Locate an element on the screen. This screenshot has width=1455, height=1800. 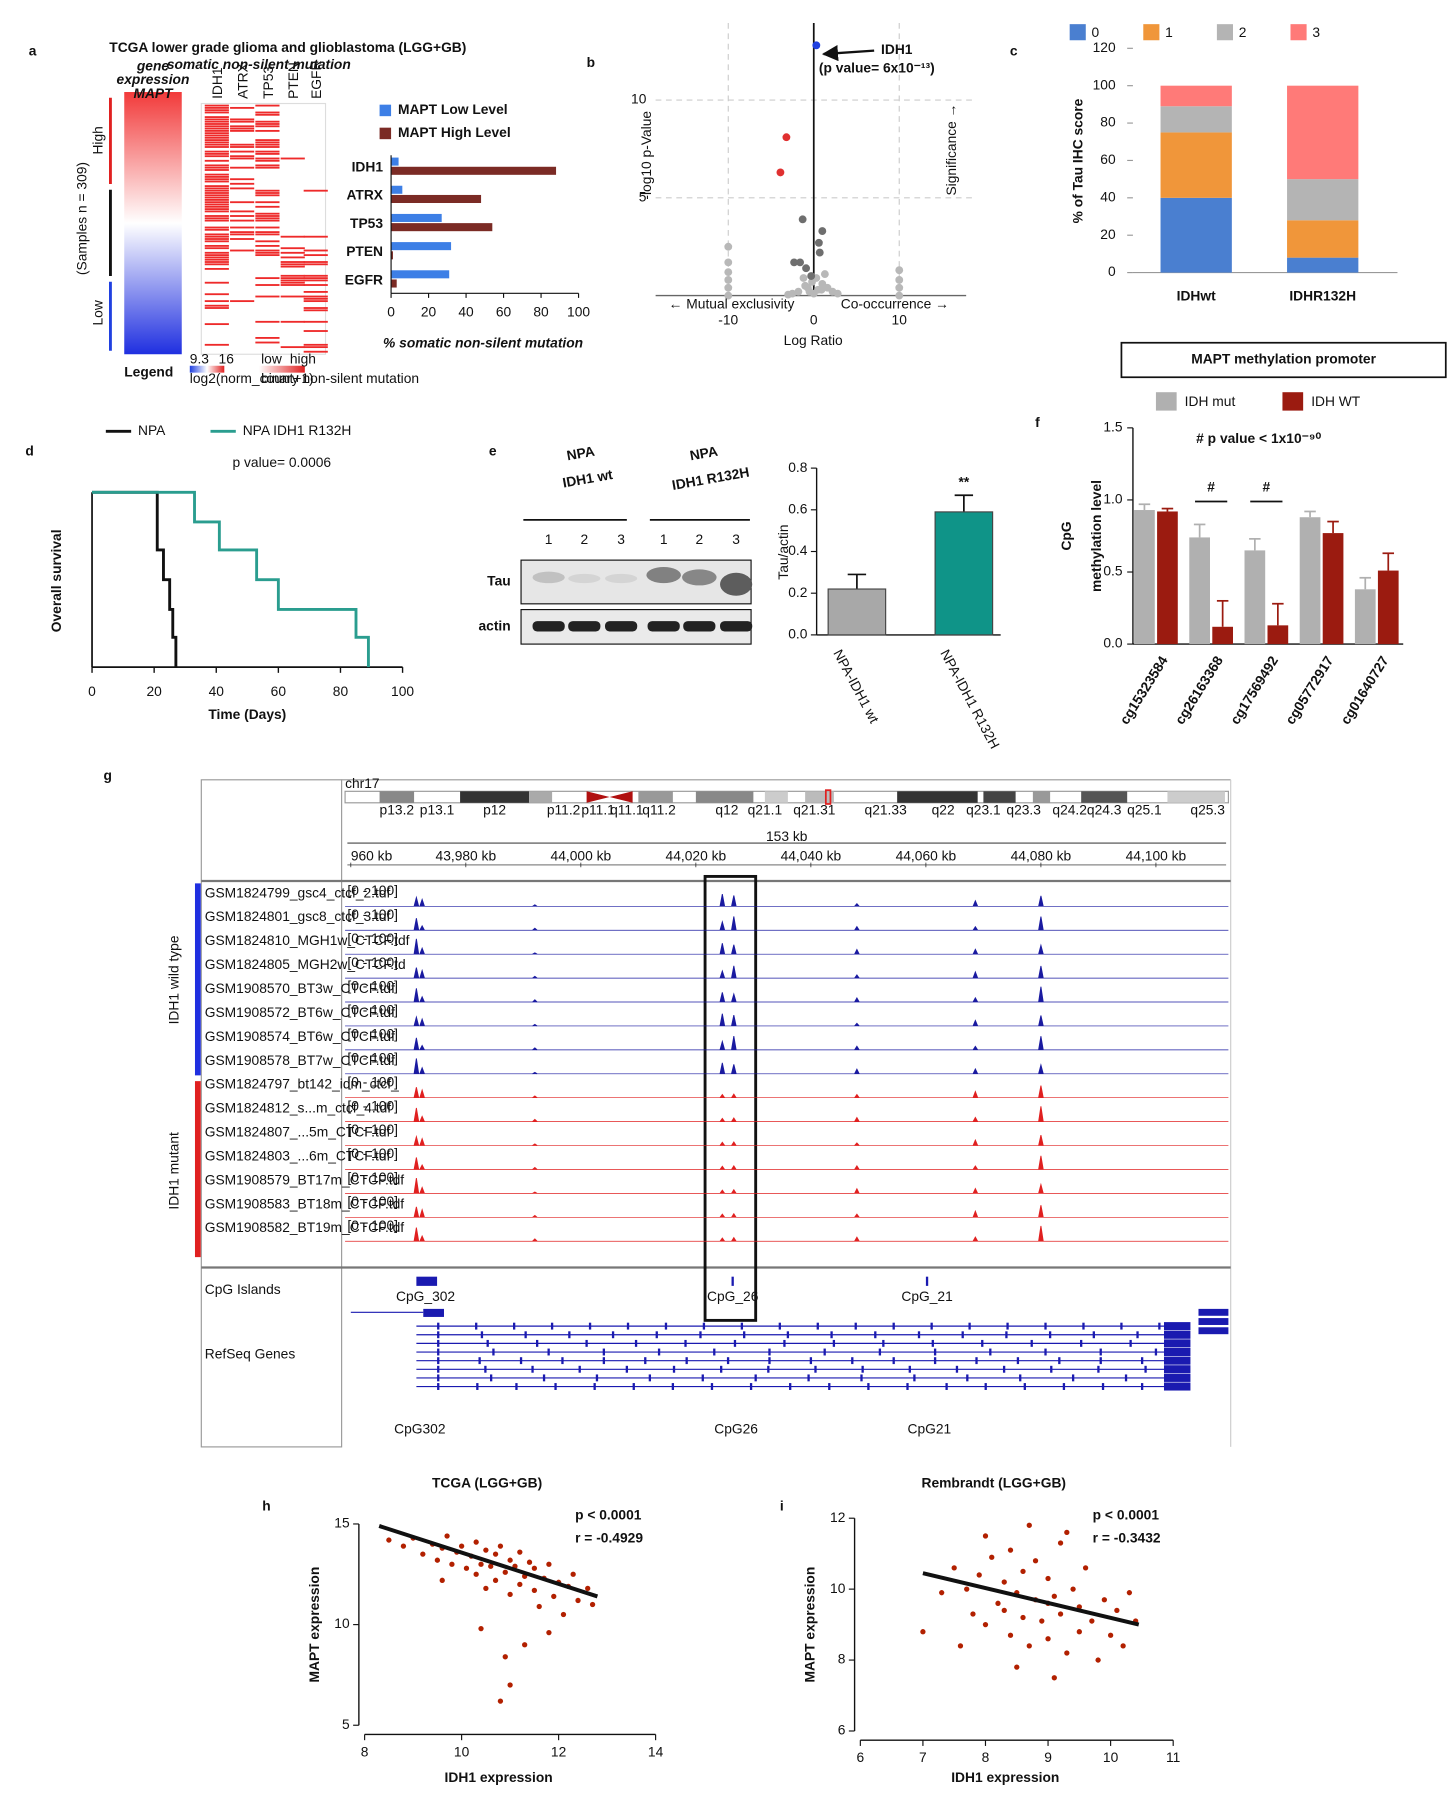
y-tick-label: 0.5 is located at coordinates (1113, 571).